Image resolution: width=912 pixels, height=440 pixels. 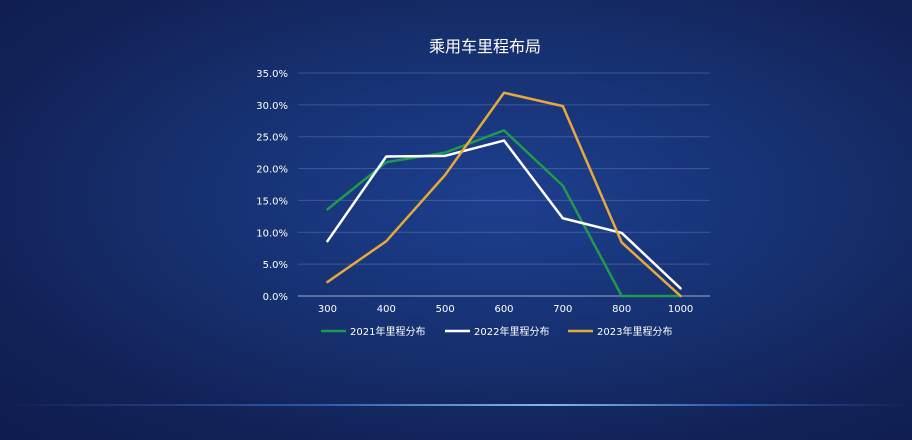 I want to click on x-tick-label: 400, so click(x=386, y=309).